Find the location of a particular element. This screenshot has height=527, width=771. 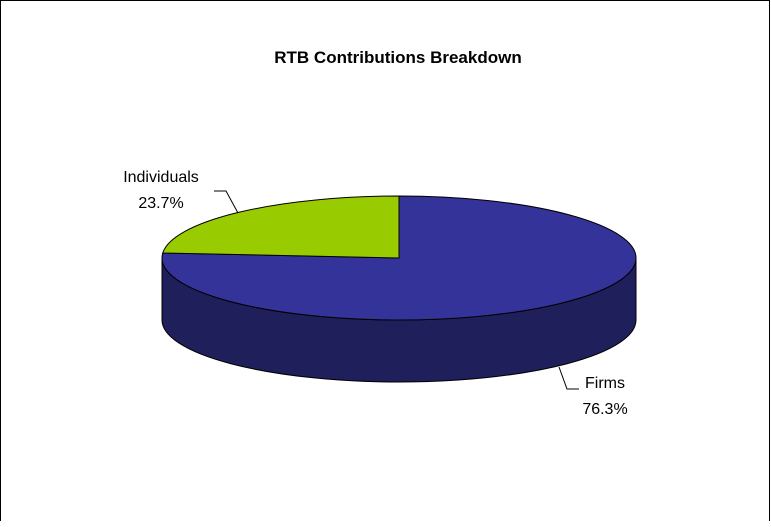

slice-value-firms: 76.3% is located at coordinates (604, 409).